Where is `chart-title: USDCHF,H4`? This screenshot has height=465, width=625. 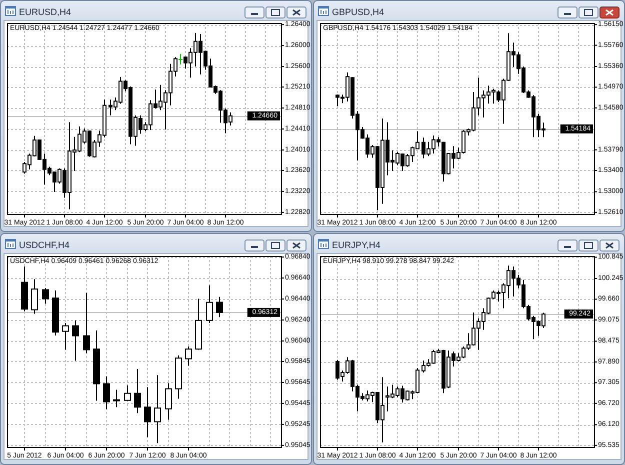 chart-title: USDCHF,H4 is located at coordinates (44, 245).